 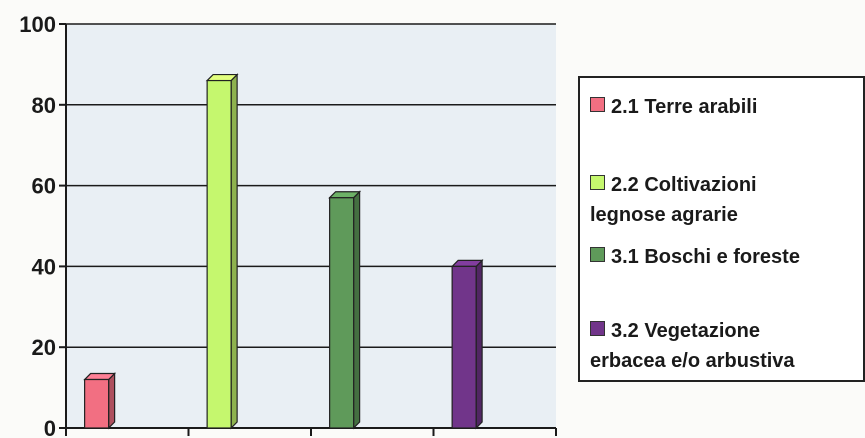 What do you see at coordinates (705, 257) in the screenshot?
I see `legend-label-line: 3.1 Boschi e foreste` at bounding box center [705, 257].